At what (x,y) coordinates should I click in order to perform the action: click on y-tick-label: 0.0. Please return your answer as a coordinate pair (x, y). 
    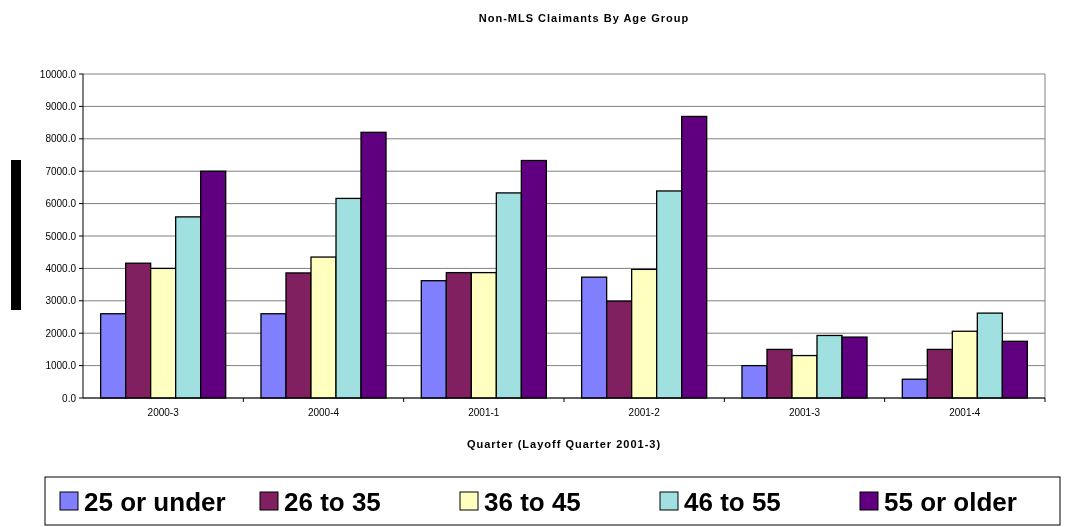
    Looking at the image, I should click on (69, 398).